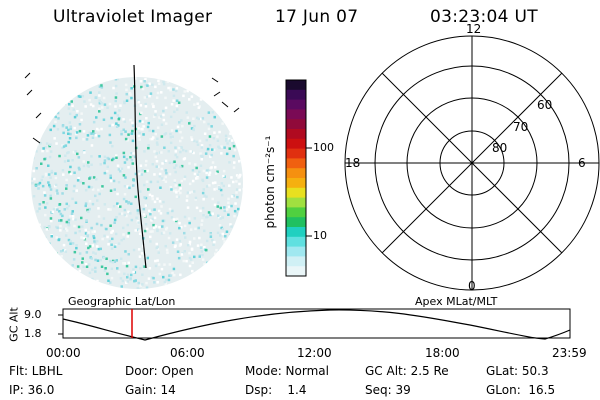  Describe the element at coordinates (133, 17) in the screenshot. I see `instrument-title: Ultraviolet Imager` at that location.